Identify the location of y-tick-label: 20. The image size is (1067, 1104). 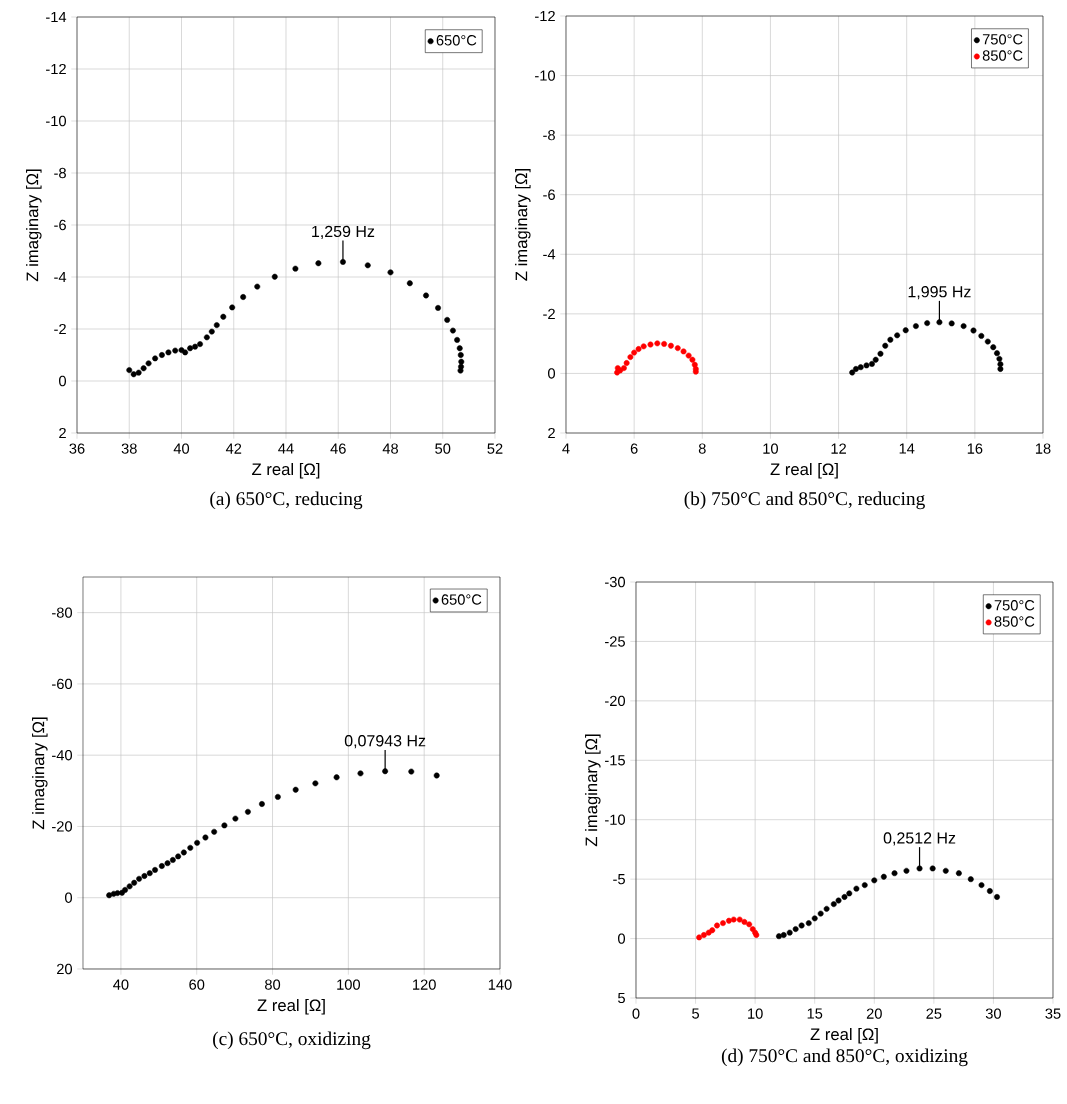
(65, 969).